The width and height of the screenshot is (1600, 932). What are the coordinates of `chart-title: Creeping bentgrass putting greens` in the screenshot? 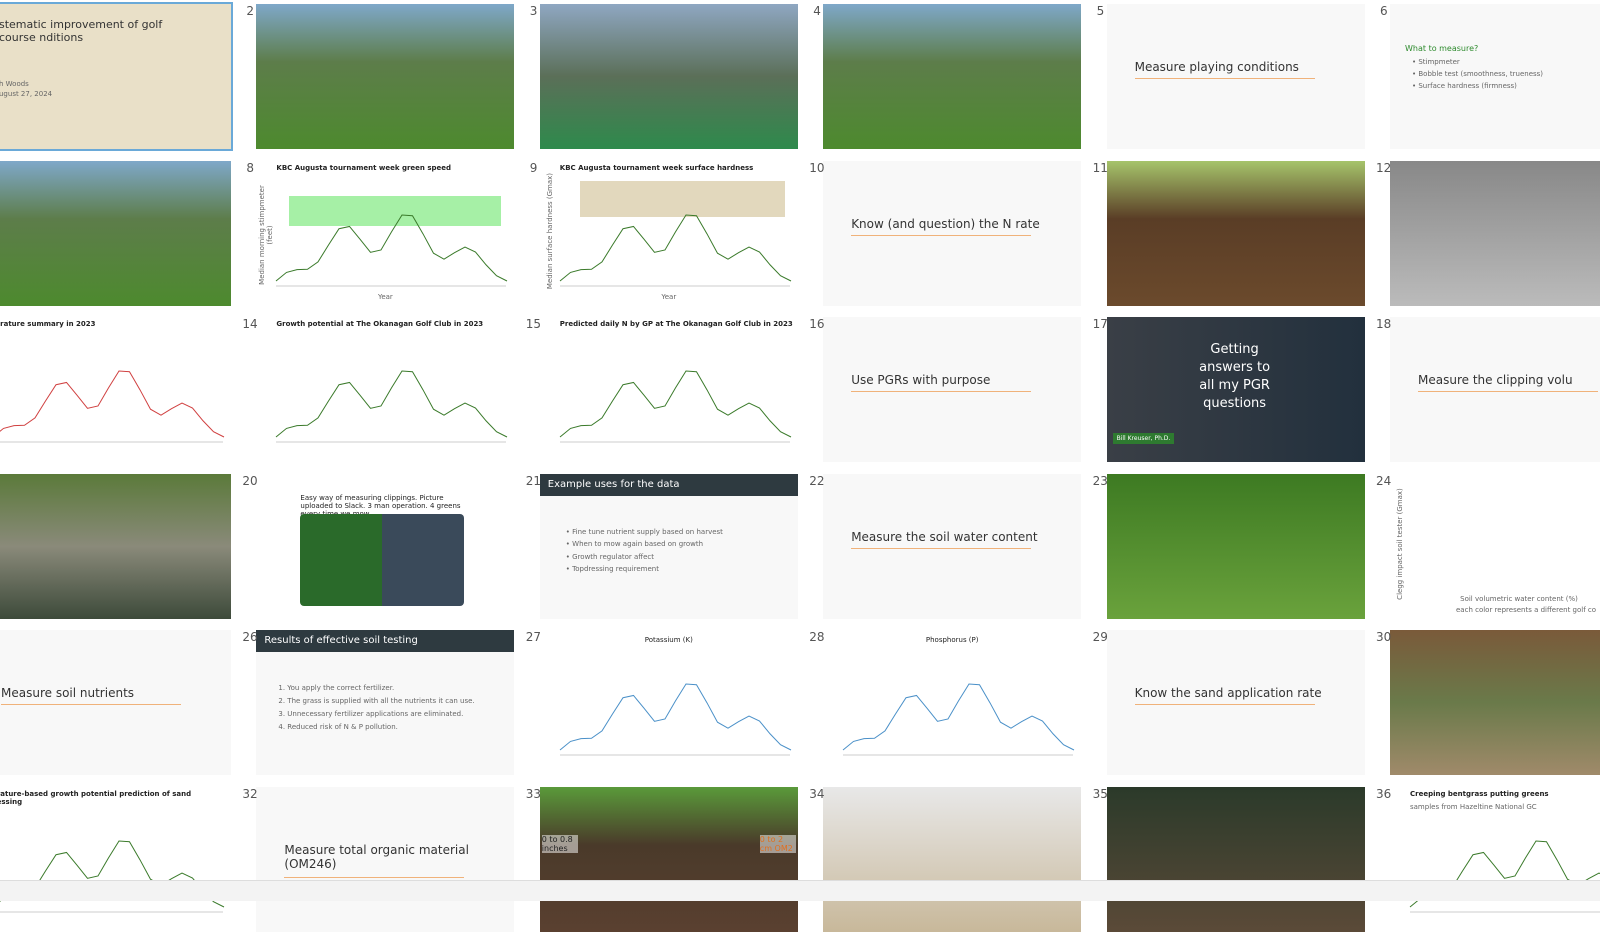 It's located at (1479, 794).